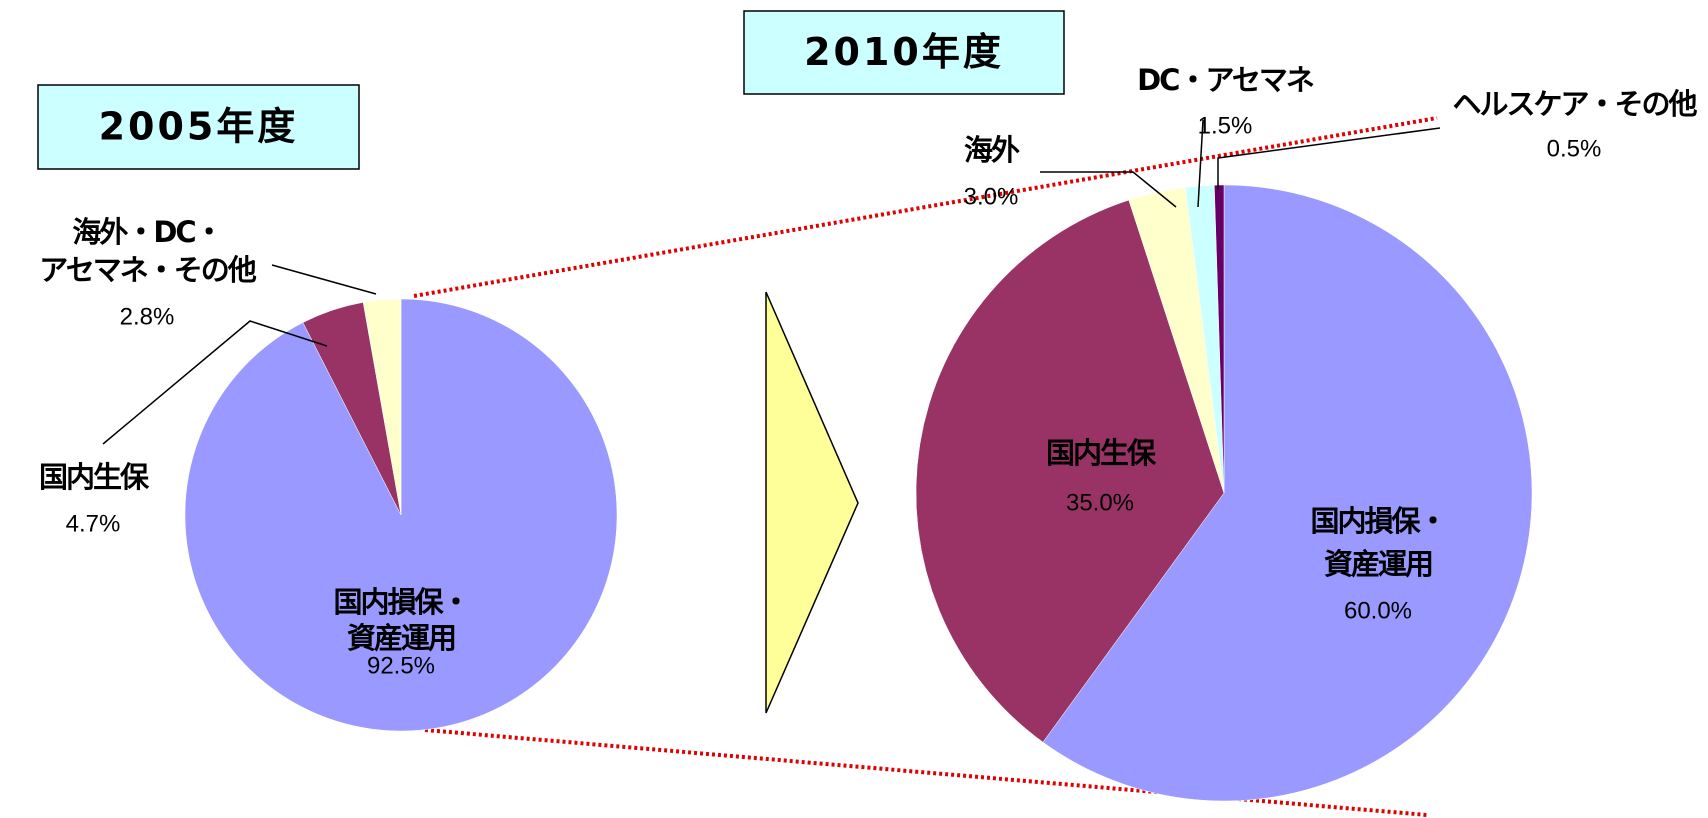 This screenshot has width=1708, height=818. What do you see at coordinates (992, 150) in the screenshot?
I see `category-label: 海外` at bounding box center [992, 150].